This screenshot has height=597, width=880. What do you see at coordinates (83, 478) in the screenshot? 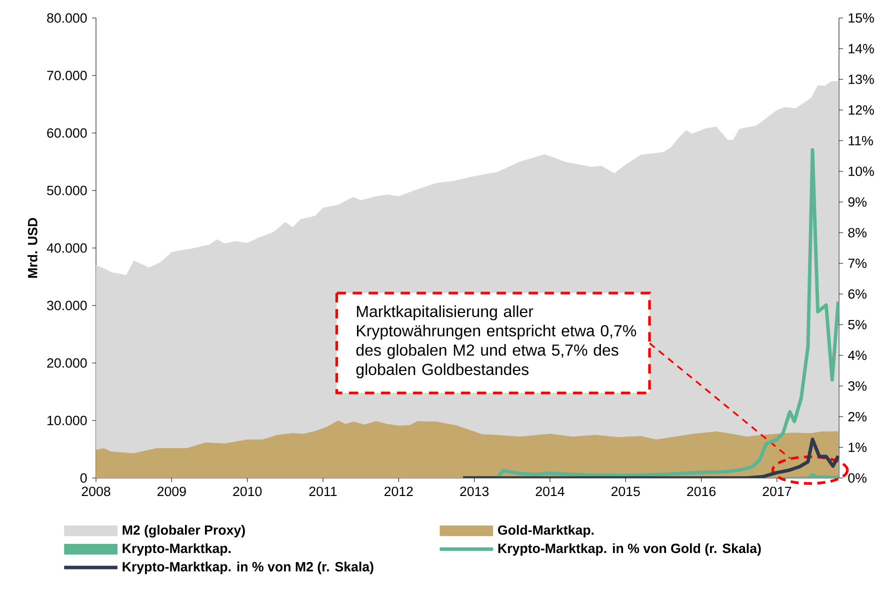
I see `y-tick-label: 0` at bounding box center [83, 478].